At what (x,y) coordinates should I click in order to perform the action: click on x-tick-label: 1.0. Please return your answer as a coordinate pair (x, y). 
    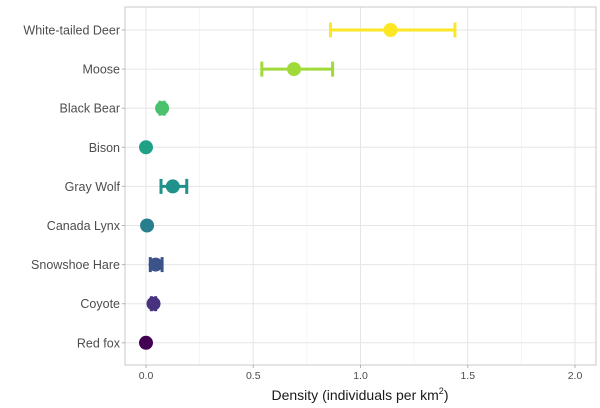
    Looking at the image, I should click on (360, 376).